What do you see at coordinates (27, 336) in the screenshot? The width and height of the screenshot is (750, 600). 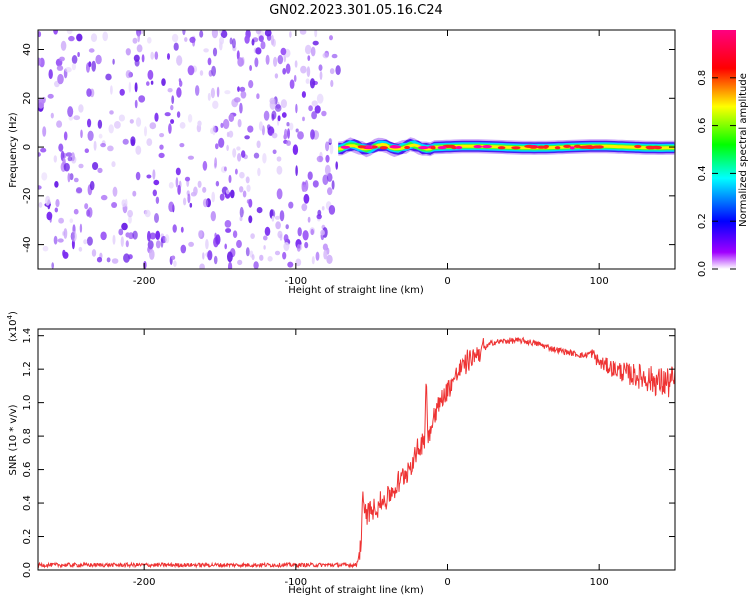 I see `snr-ytick-label: 1.4` at bounding box center [27, 336].